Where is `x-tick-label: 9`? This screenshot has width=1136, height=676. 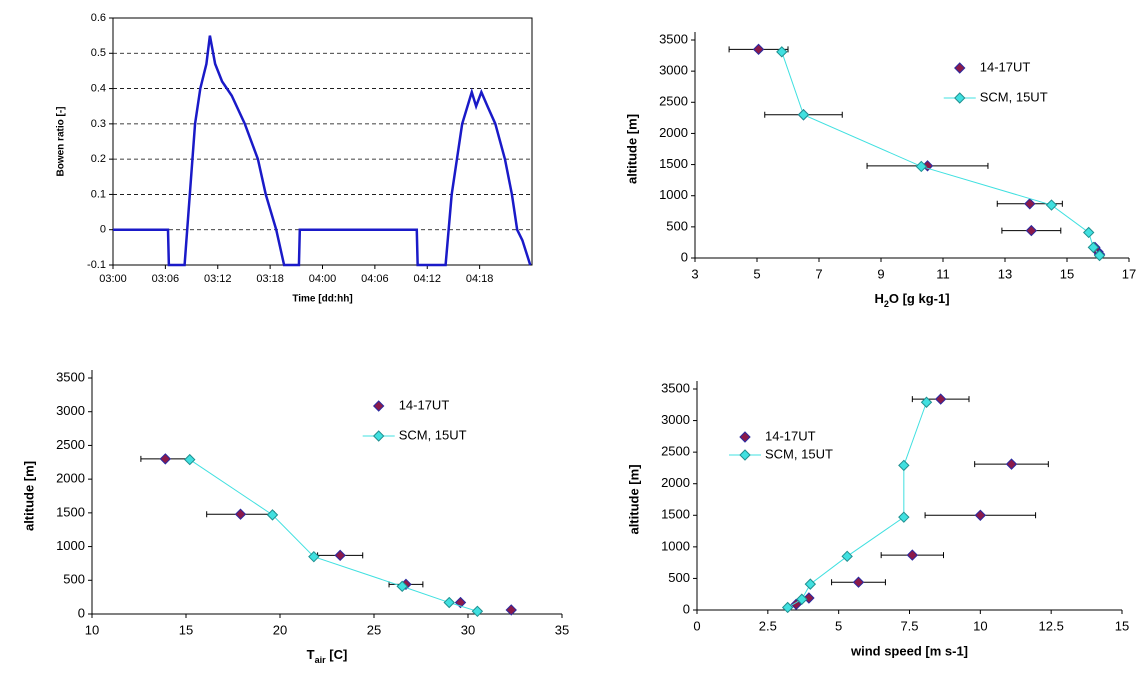
x-tick-label: 9 is located at coordinates (880, 273).